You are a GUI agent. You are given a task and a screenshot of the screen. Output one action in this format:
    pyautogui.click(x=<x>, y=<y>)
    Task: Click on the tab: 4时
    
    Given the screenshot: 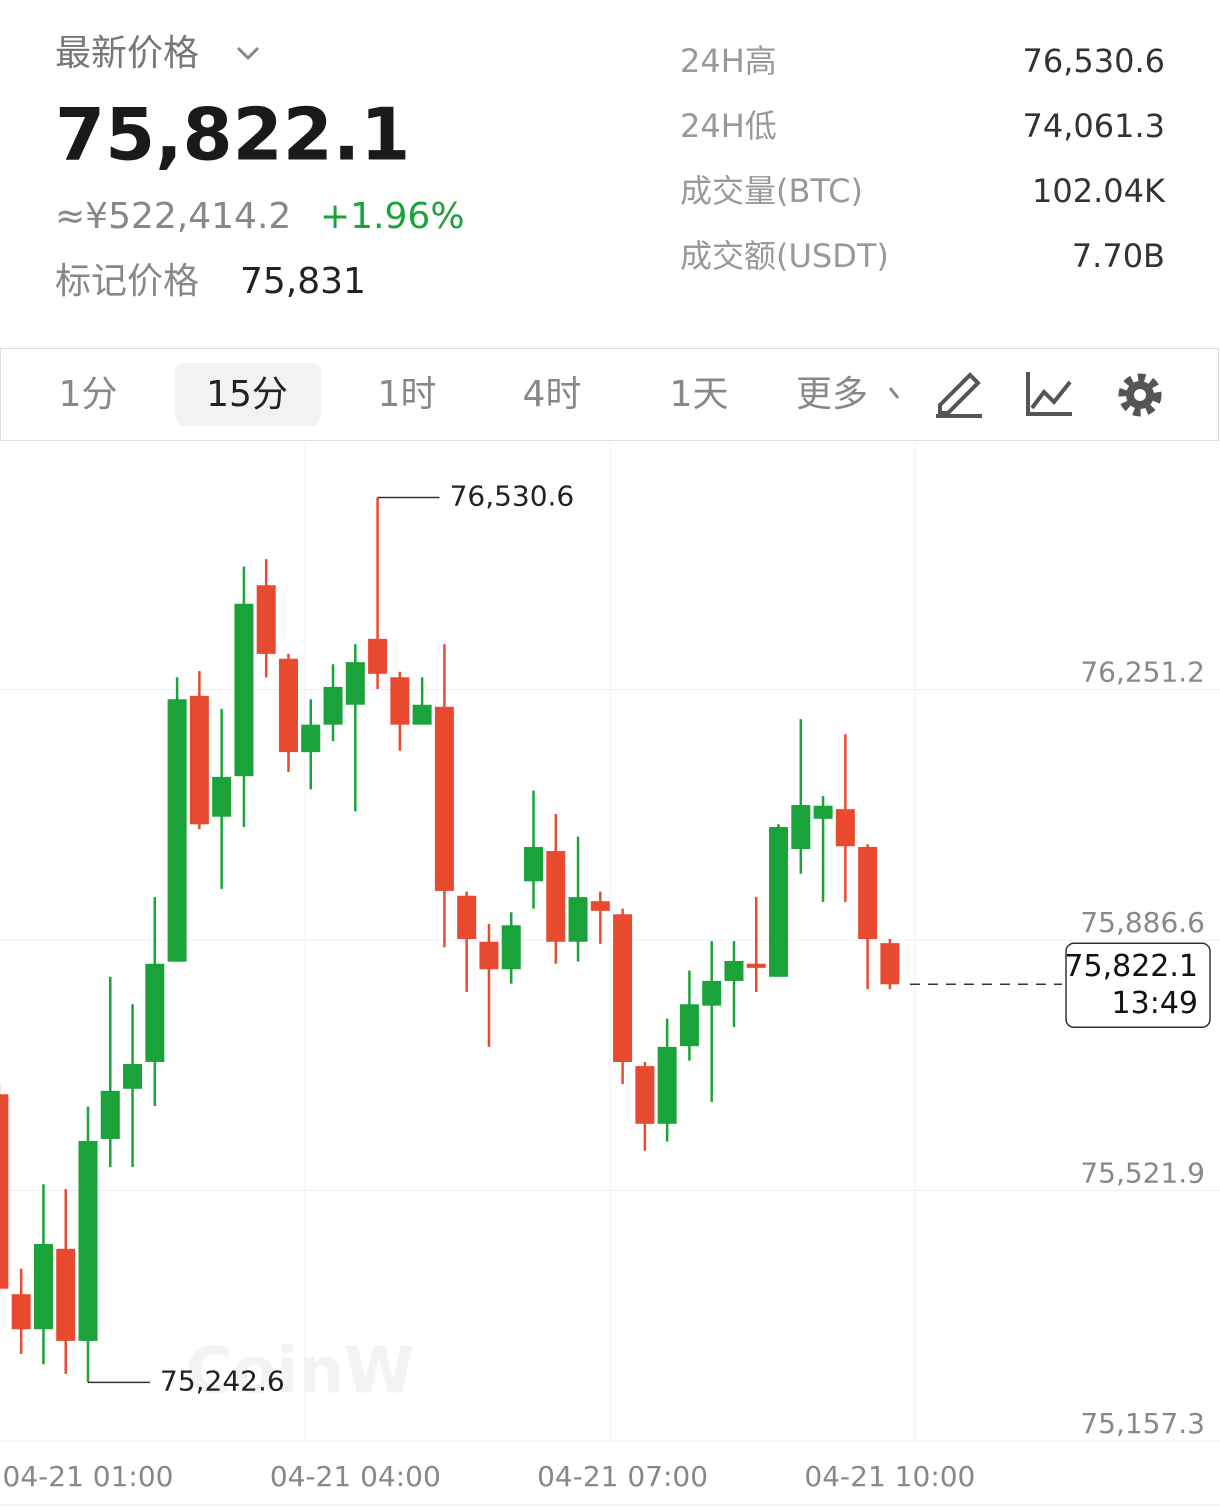 What is the action you would take?
    pyautogui.click(x=552, y=394)
    